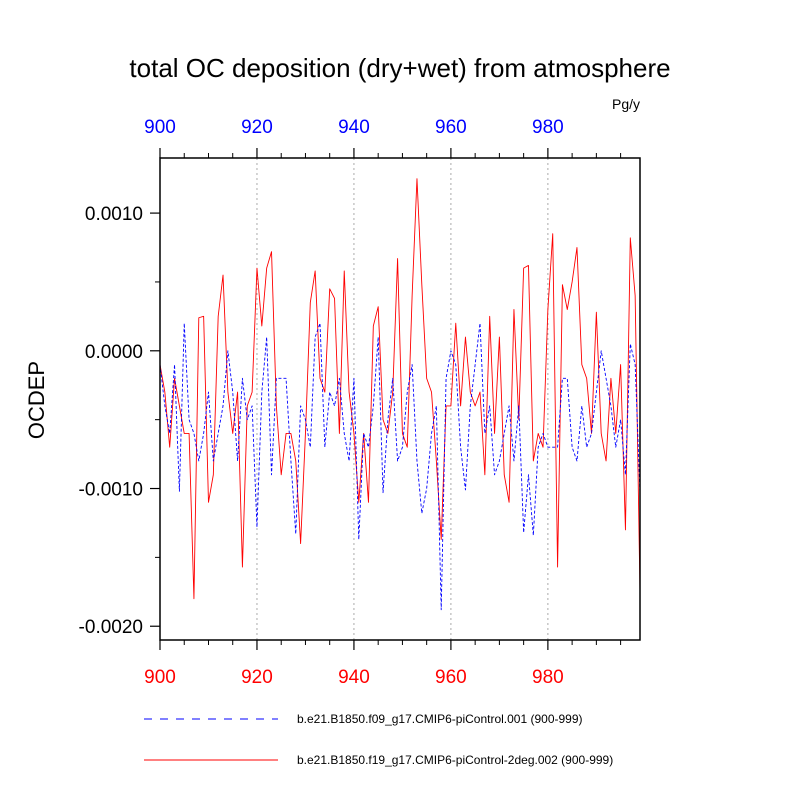  I want to click on x-tick-label-top-960: 960, so click(451, 127).